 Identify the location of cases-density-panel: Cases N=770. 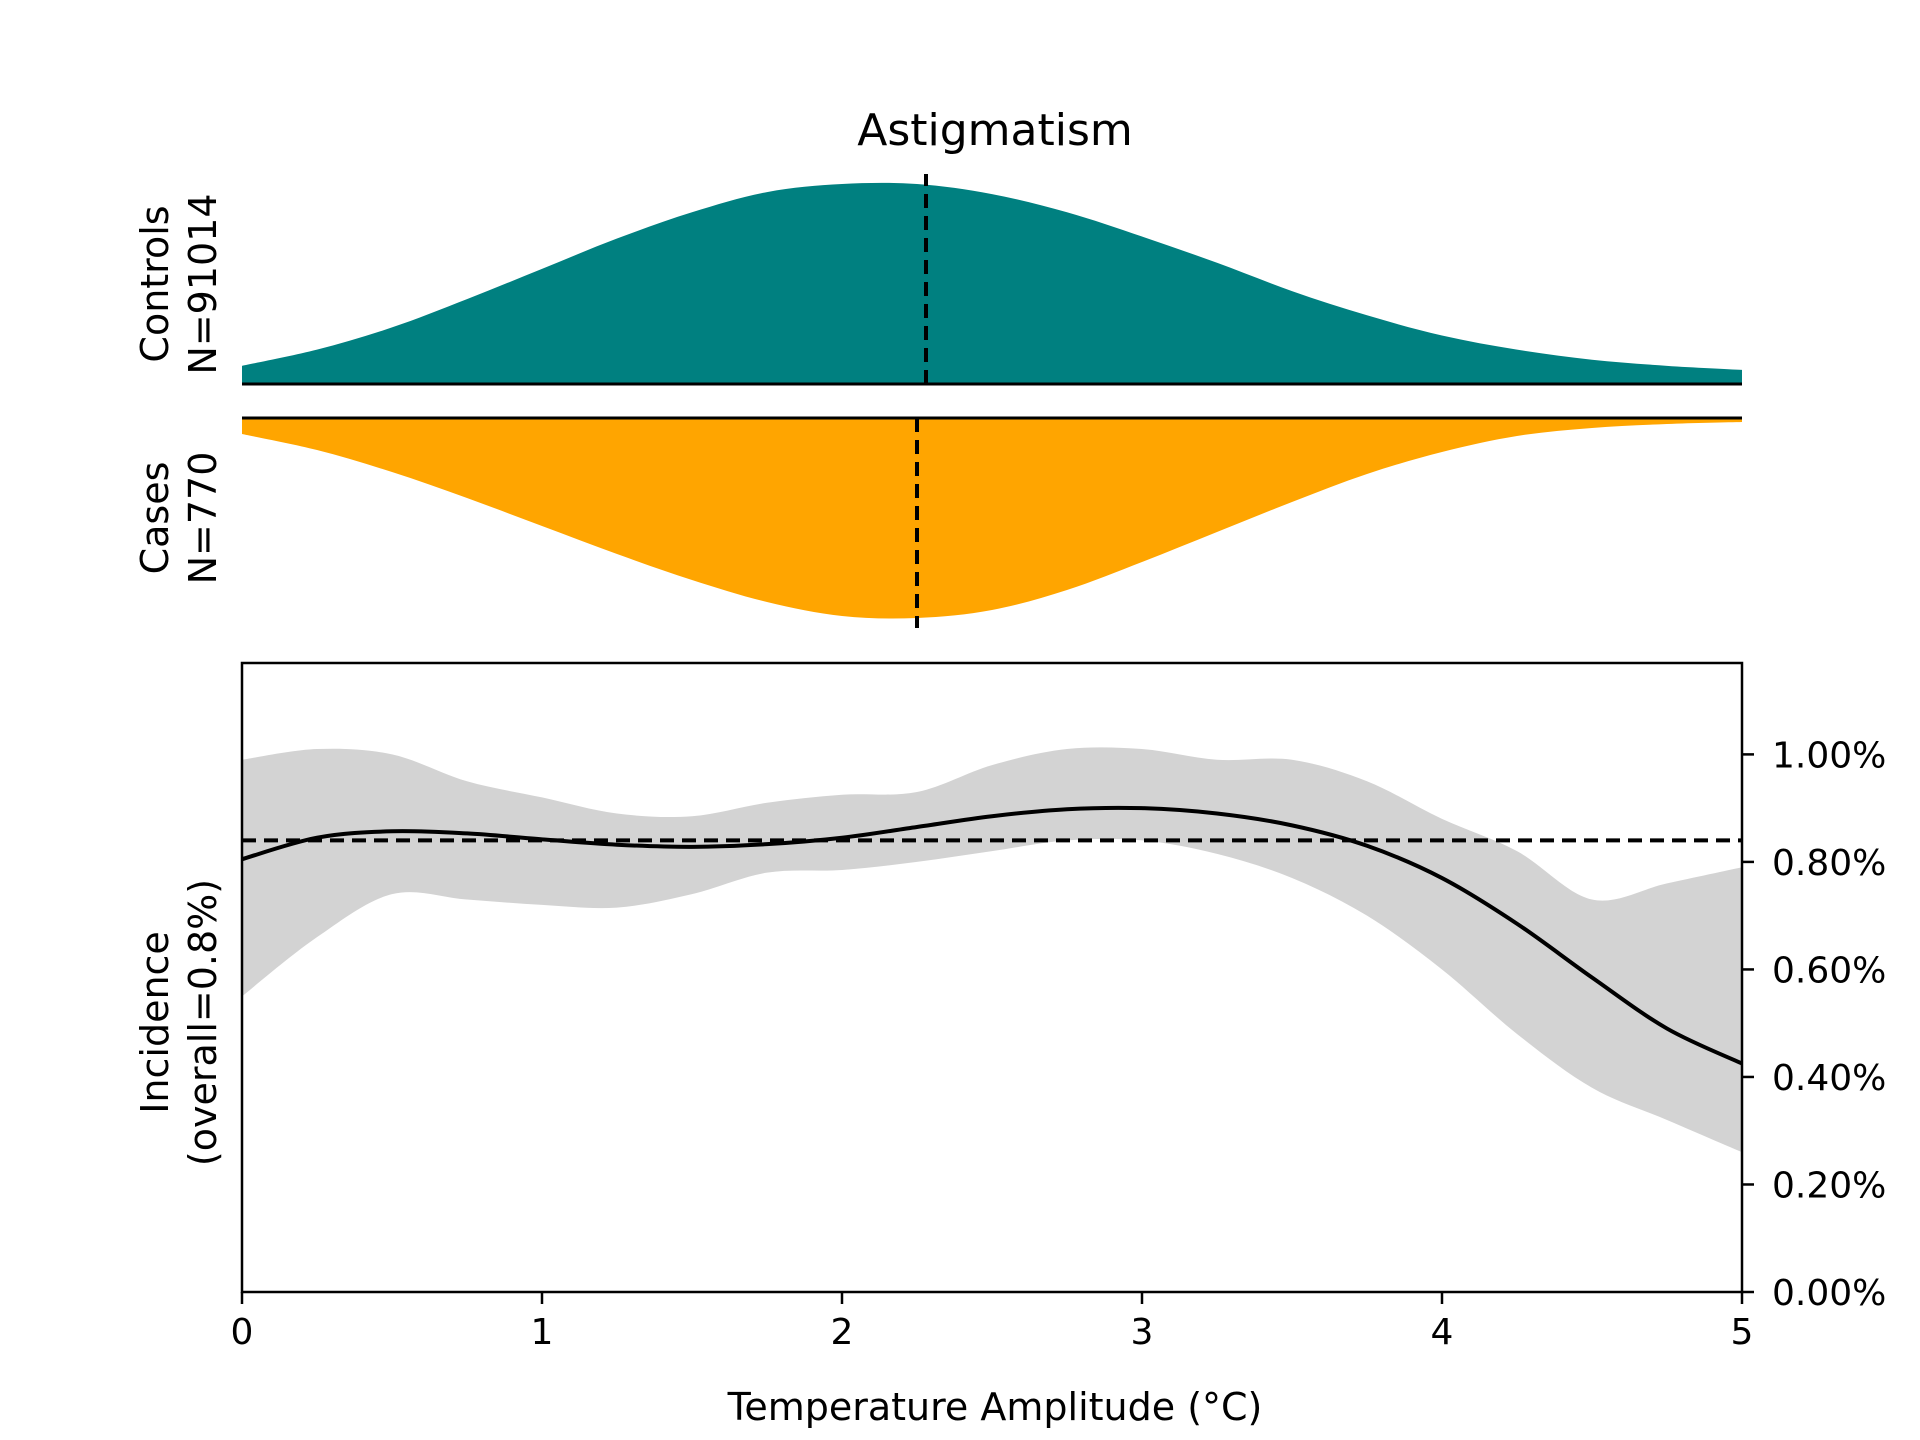
(937, 522).